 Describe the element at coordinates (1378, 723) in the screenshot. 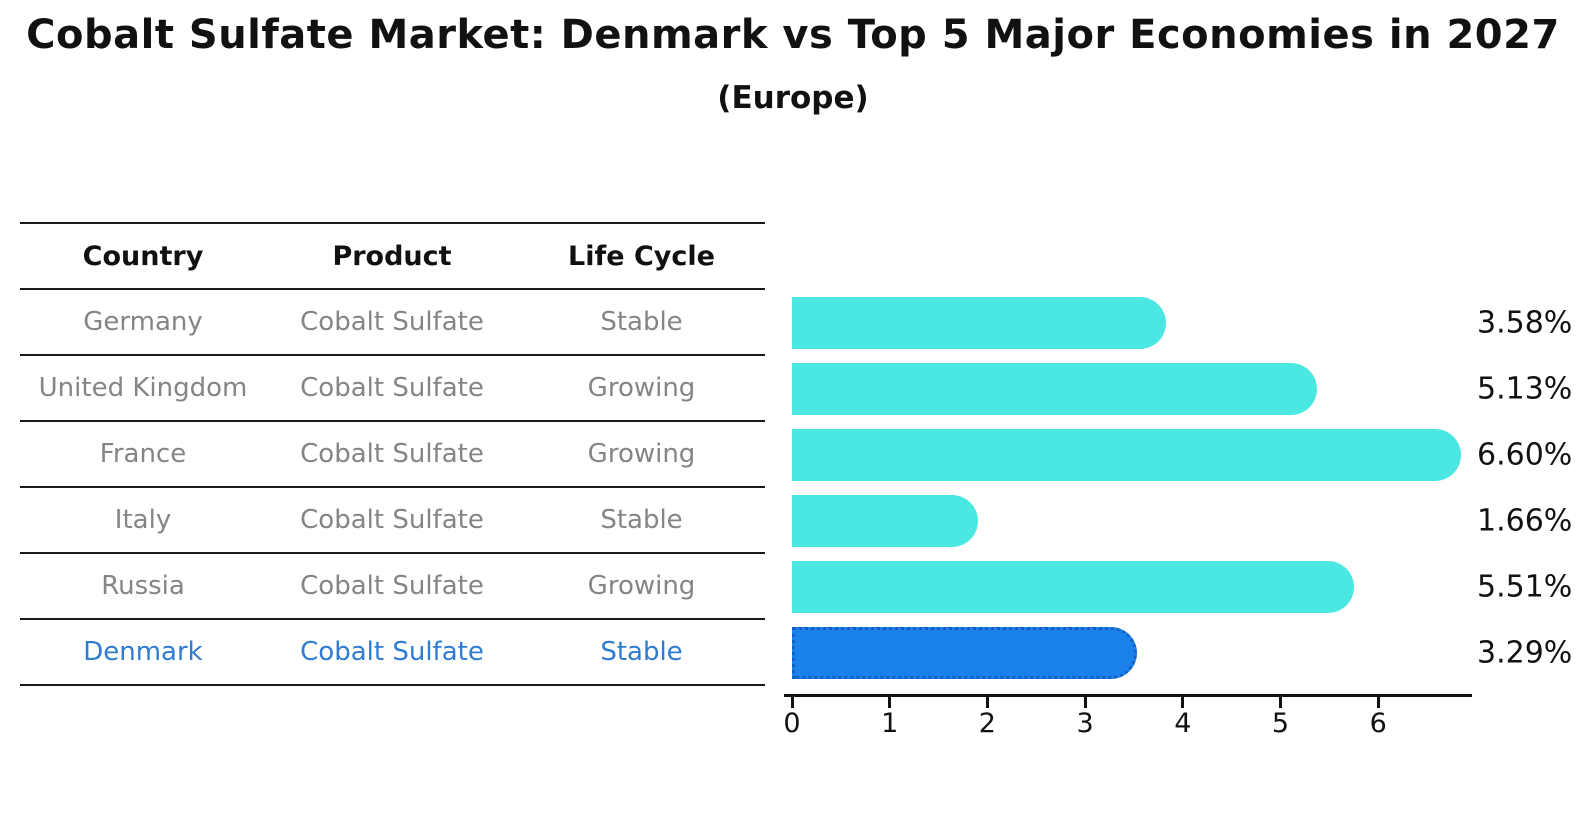

I see `x-axis-tick-label-6: 6` at that location.